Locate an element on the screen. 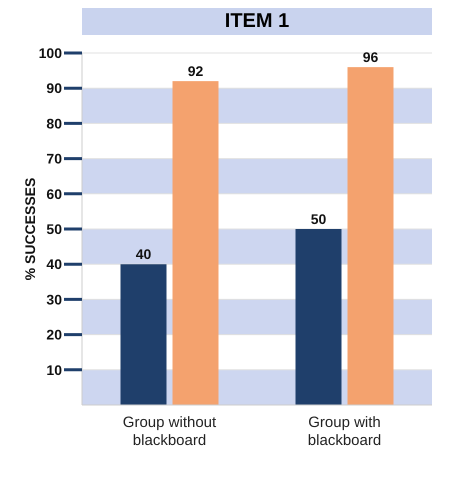  y-tick-label: 50 is located at coordinates (54, 228).